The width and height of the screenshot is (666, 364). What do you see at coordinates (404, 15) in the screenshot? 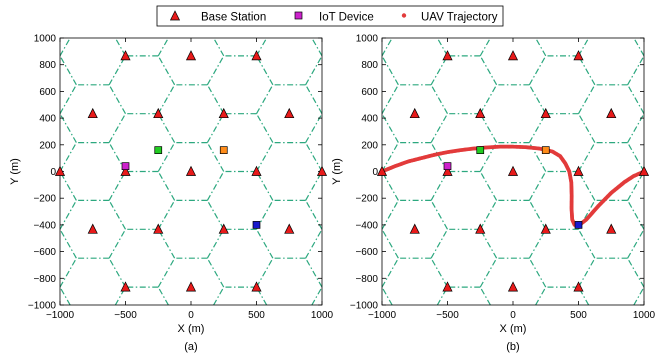
I see `legend-trajectory-marker` at bounding box center [404, 15].